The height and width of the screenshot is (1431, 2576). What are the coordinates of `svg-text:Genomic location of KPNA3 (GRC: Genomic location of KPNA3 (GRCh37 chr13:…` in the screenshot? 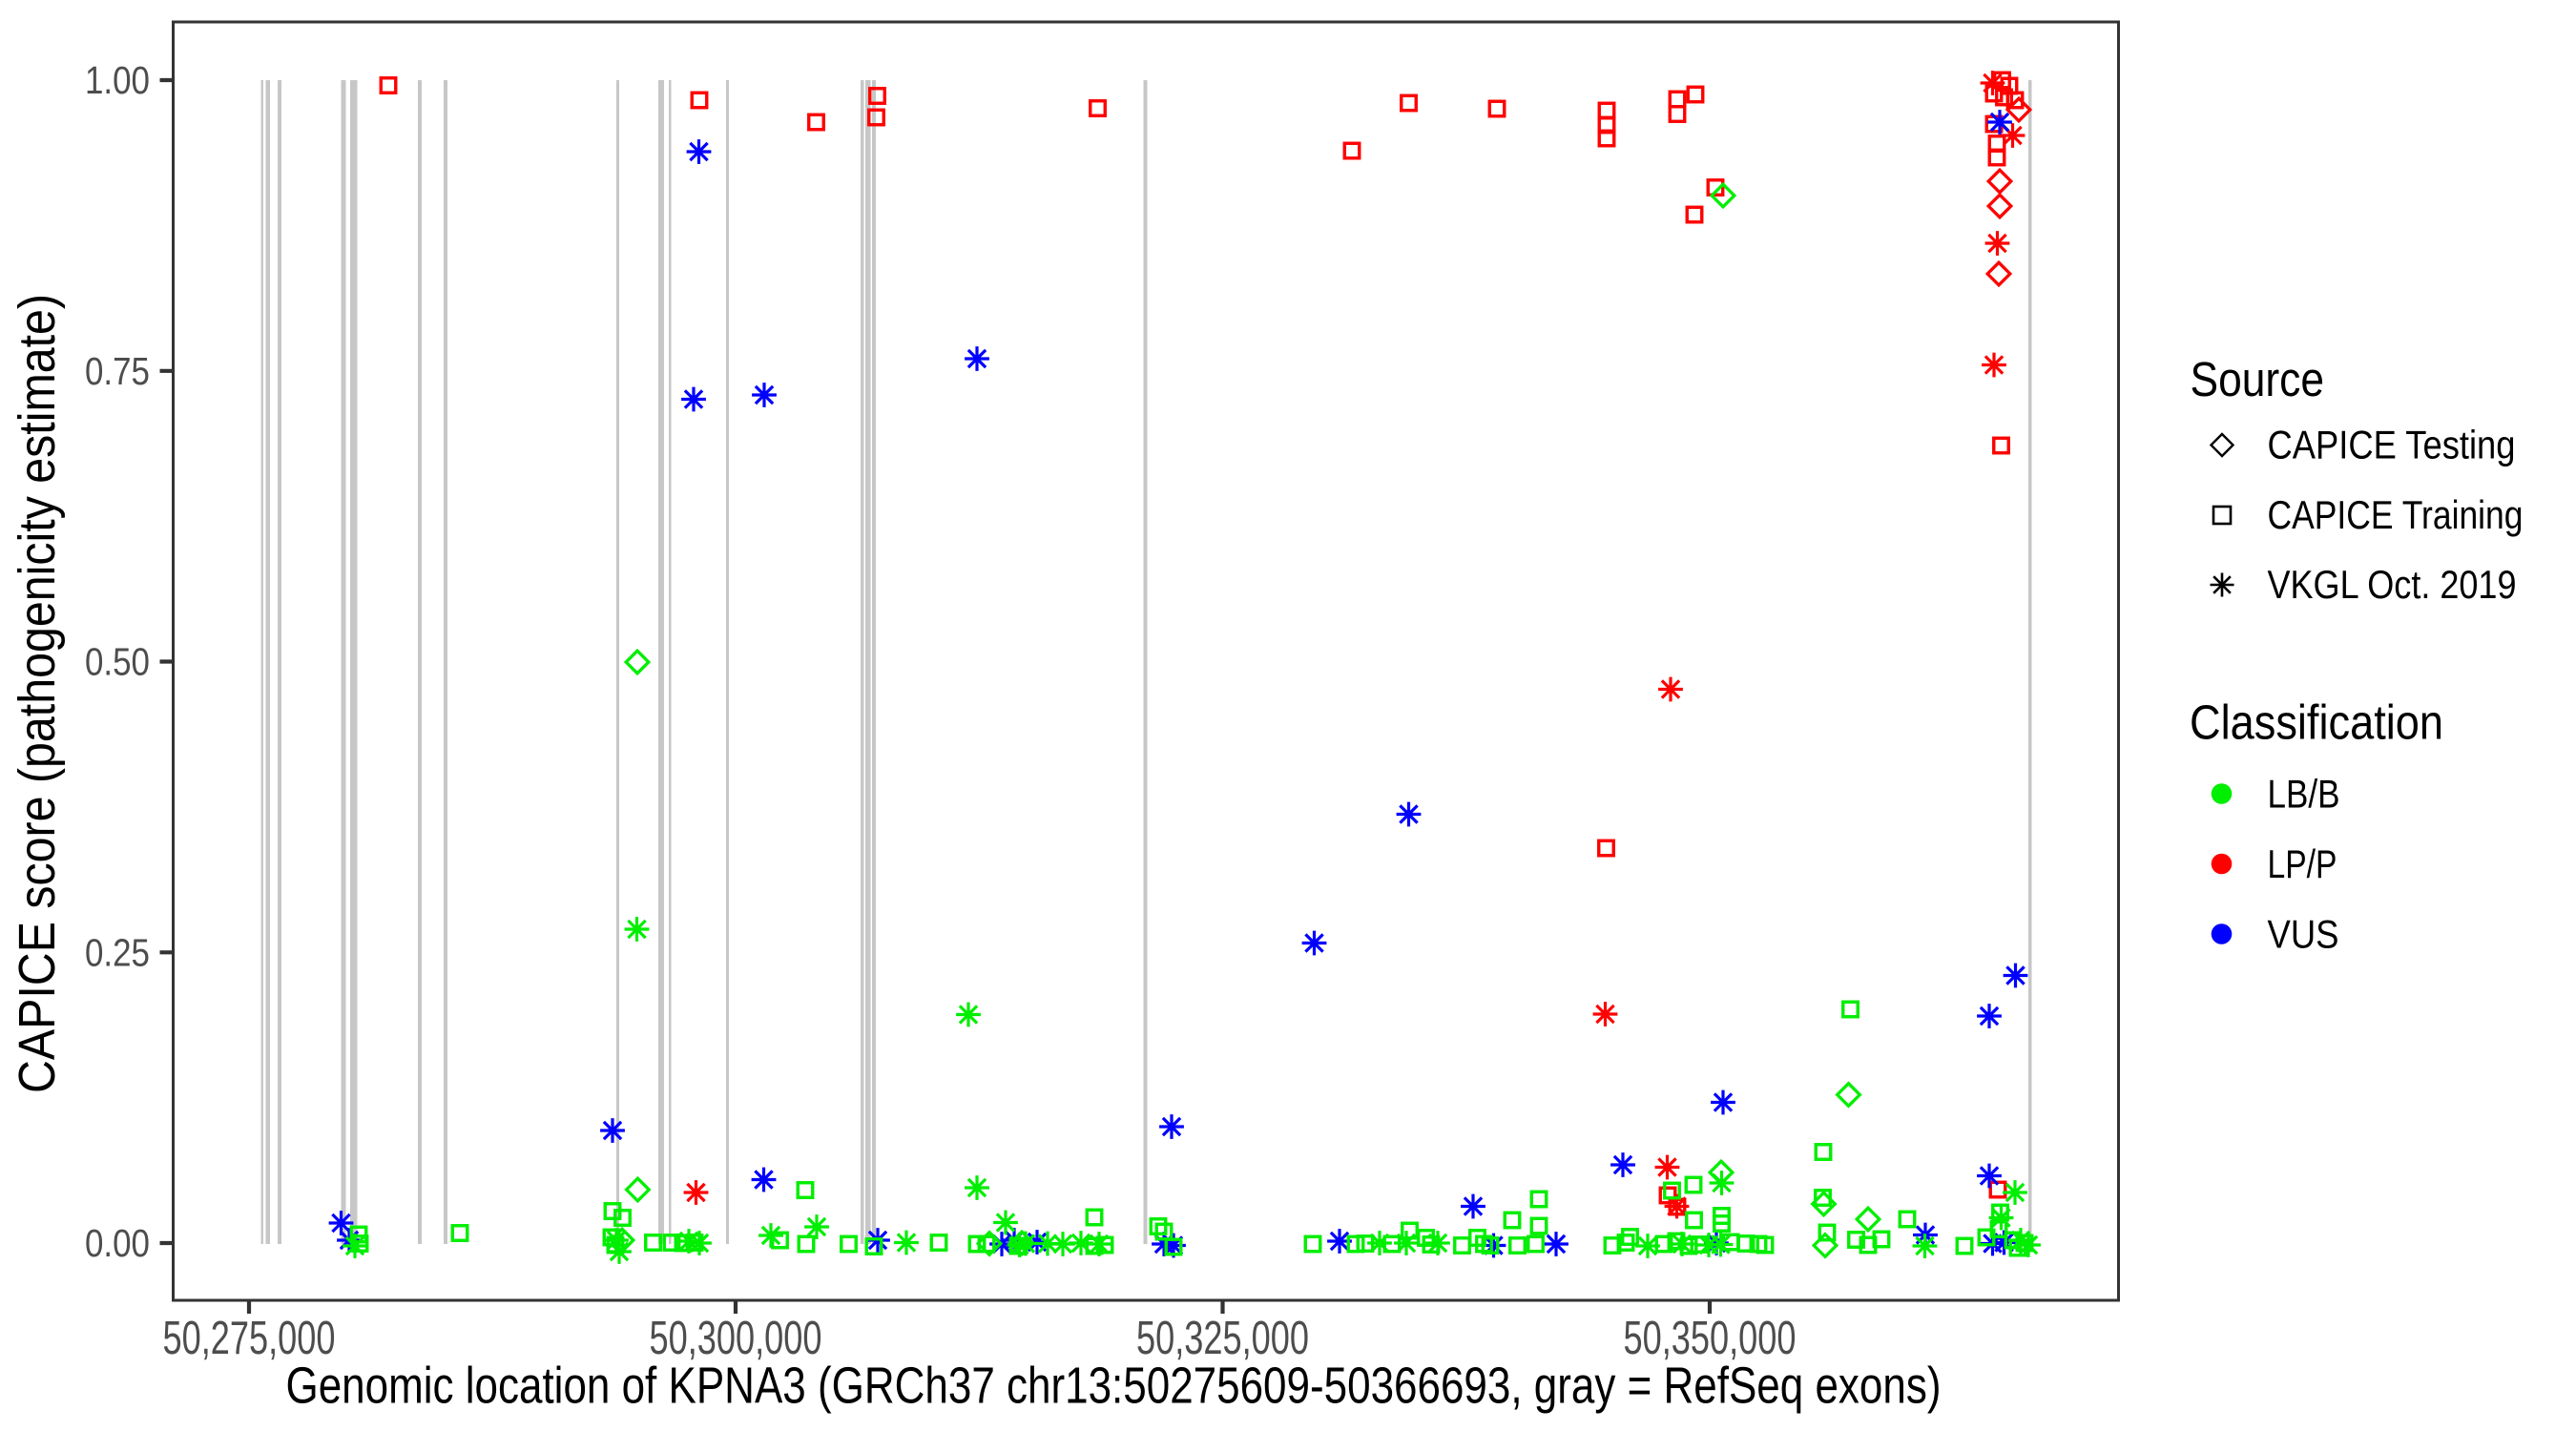 It's located at (1114, 1386).